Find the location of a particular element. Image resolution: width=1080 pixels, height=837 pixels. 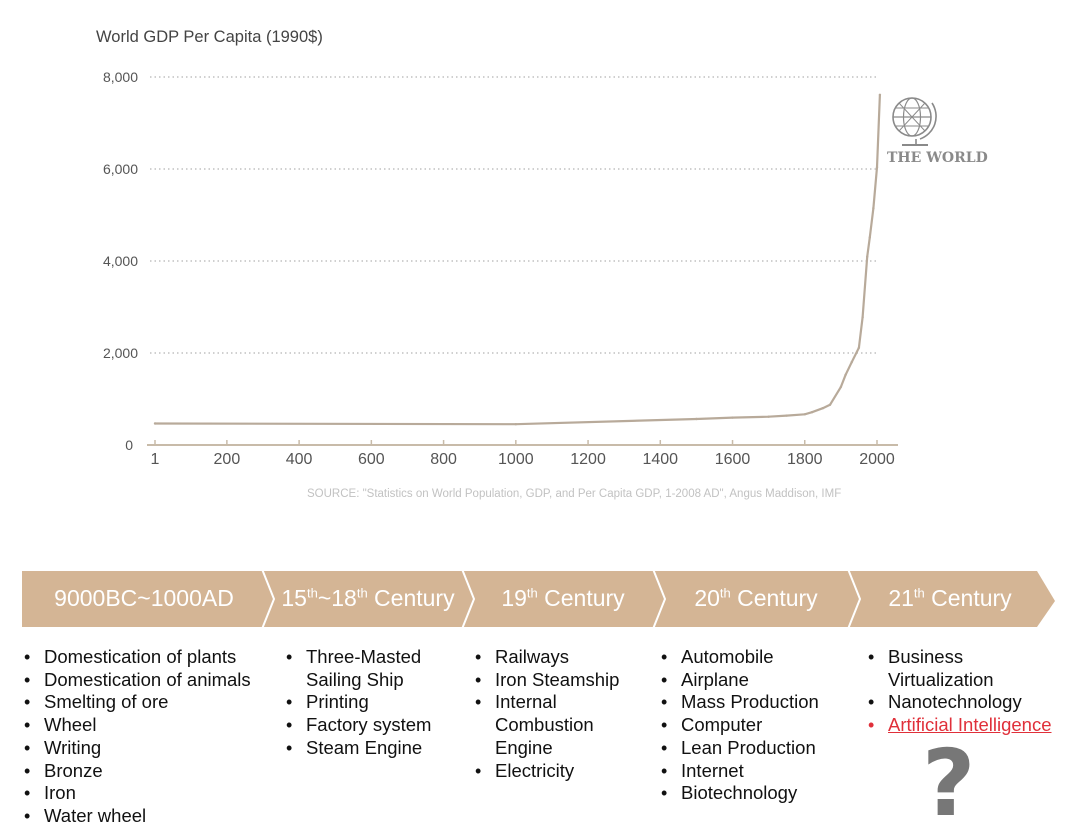

list-item: Iron Steamship is located at coordinates (546, 680).